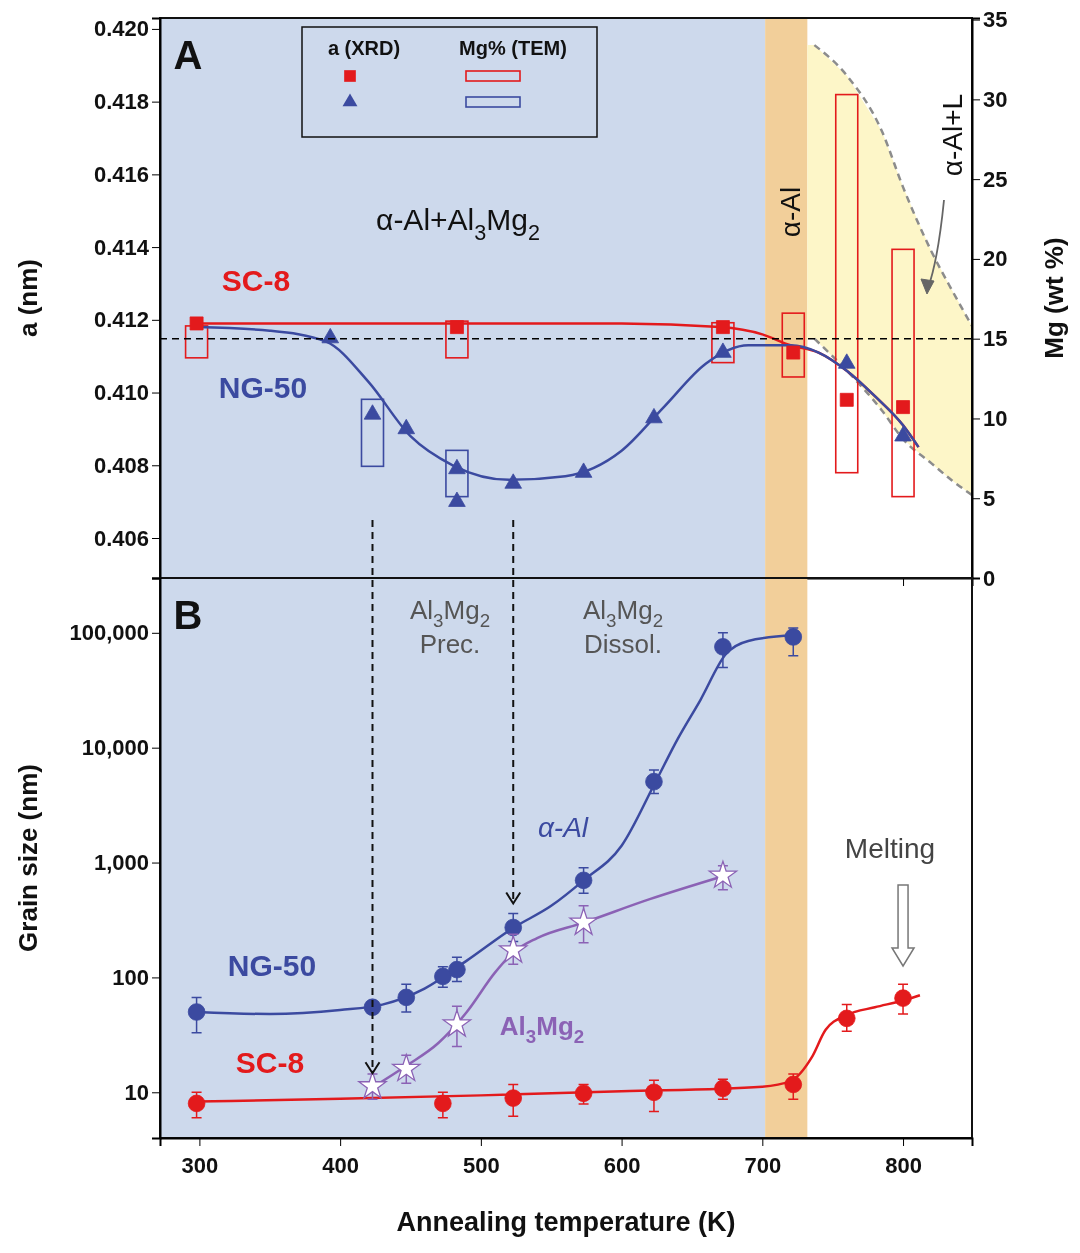 This screenshot has height=1253, width=1080. I want to click on annotation: Al$_{3}$Mg$_{2}$ Prec., so click(450, 626).